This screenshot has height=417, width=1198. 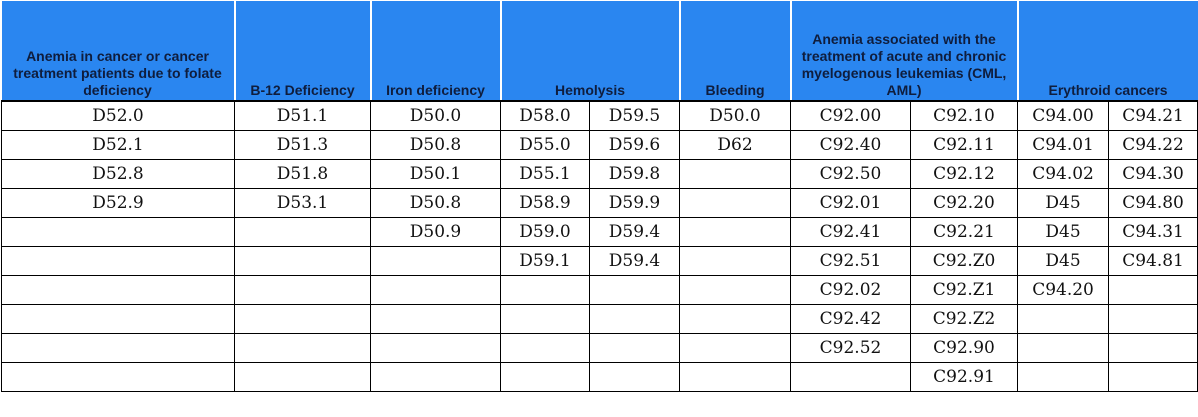 What do you see at coordinates (118, 174) in the screenshot?
I see `table-cell: D52.8` at bounding box center [118, 174].